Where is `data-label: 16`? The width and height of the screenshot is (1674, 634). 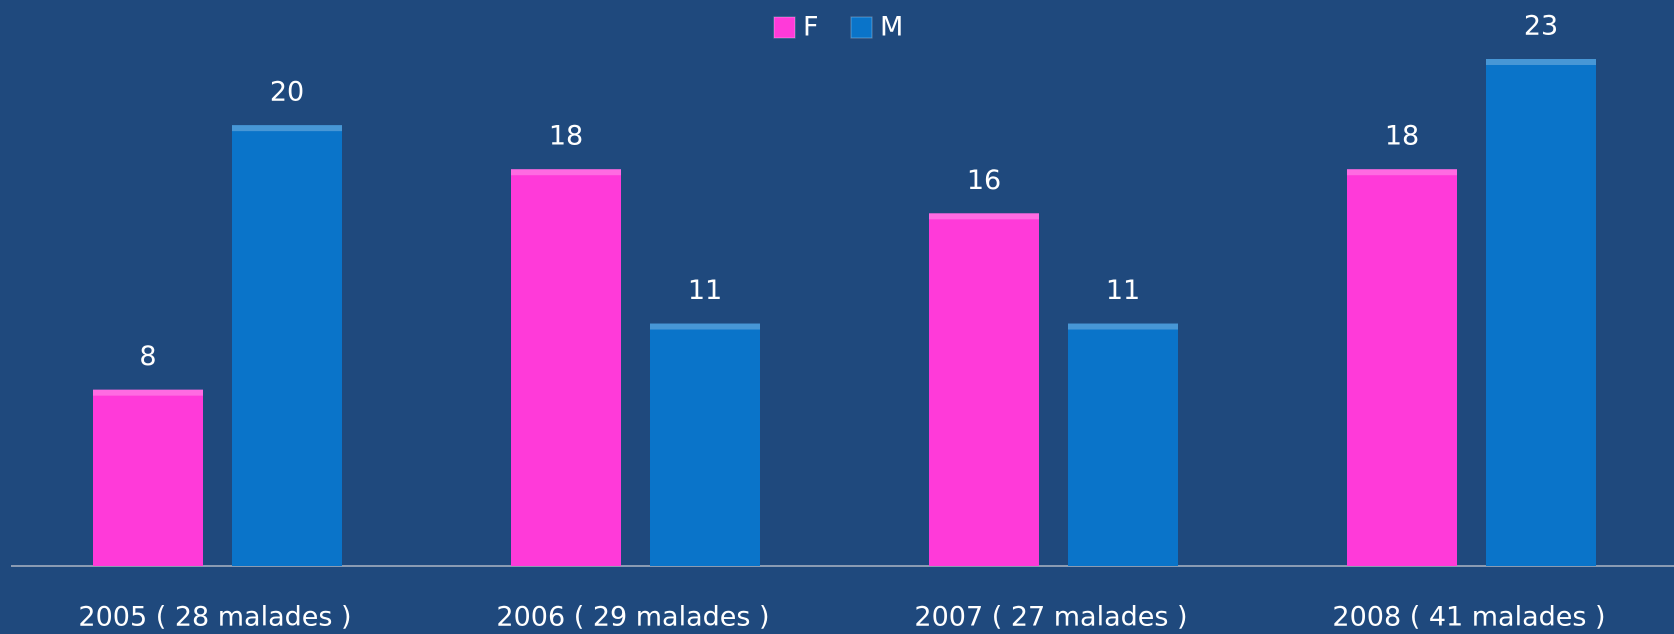 data-label: 16 is located at coordinates (984, 180).